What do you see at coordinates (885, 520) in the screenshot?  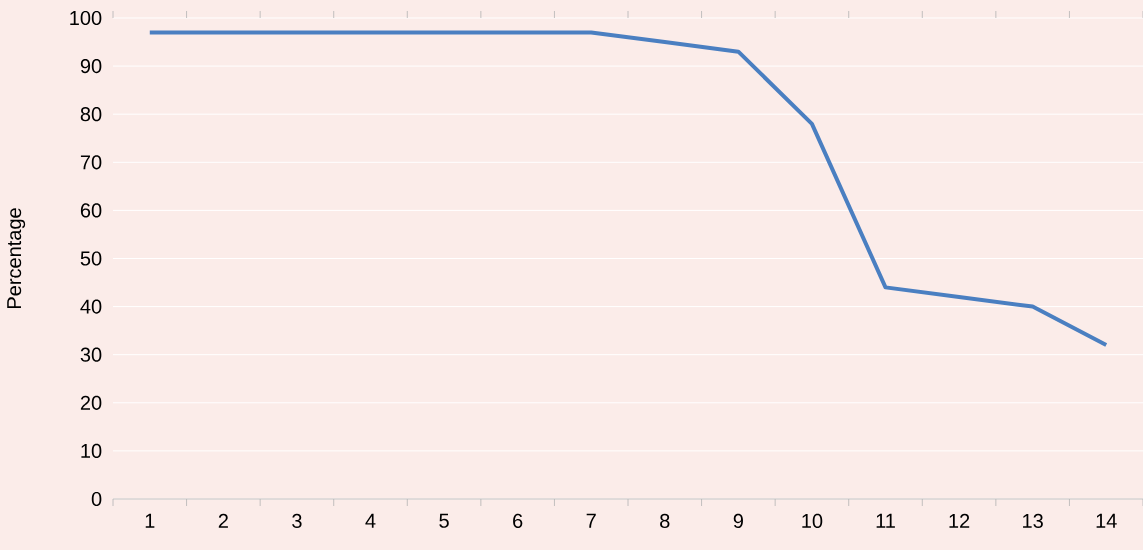 I see `x-tick-label: 11` at bounding box center [885, 520].